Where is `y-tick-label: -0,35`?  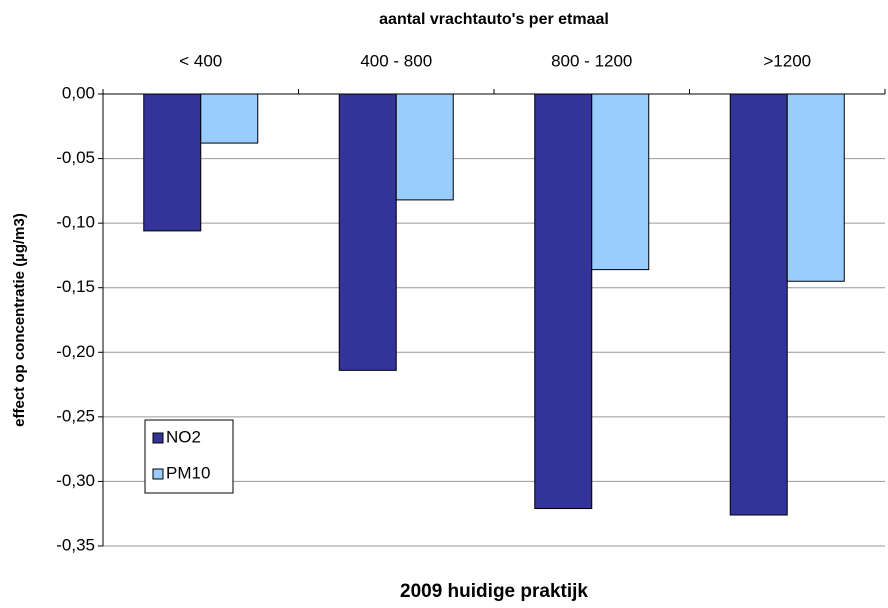
y-tick-label: -0,35 is located at coordinates (75, 544).